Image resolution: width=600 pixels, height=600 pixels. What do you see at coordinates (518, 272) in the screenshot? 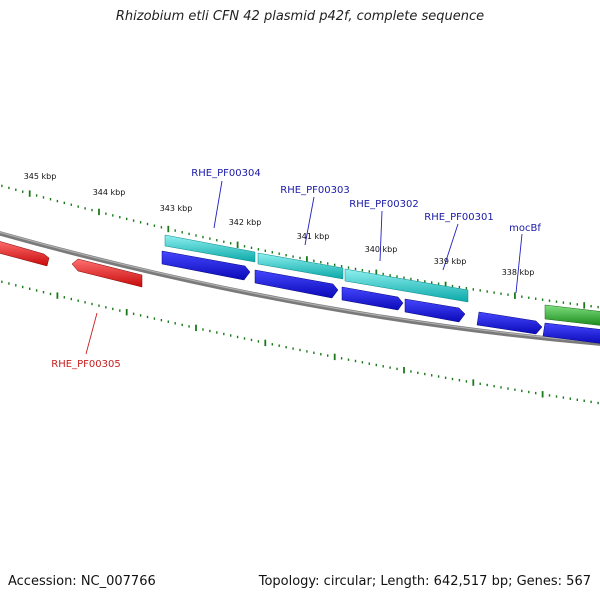
I see `ruler-label: 338 kbp` at bounding box center [518, 272].